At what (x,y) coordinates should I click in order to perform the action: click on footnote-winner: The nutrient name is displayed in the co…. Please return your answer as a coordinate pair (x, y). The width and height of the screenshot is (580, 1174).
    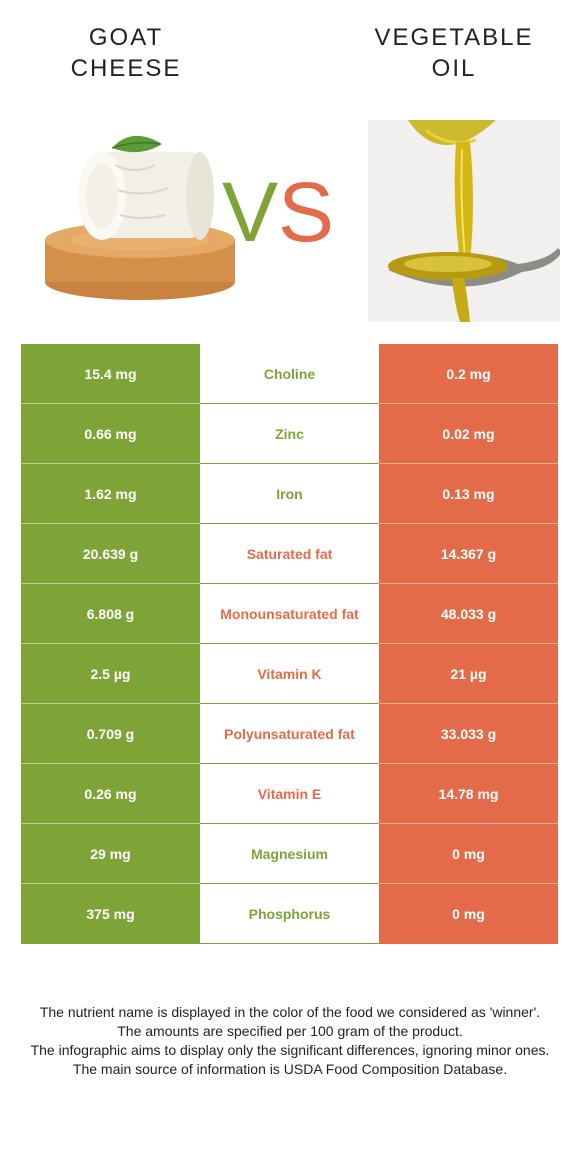
    Looking at the image, I should click on (290, 1012).